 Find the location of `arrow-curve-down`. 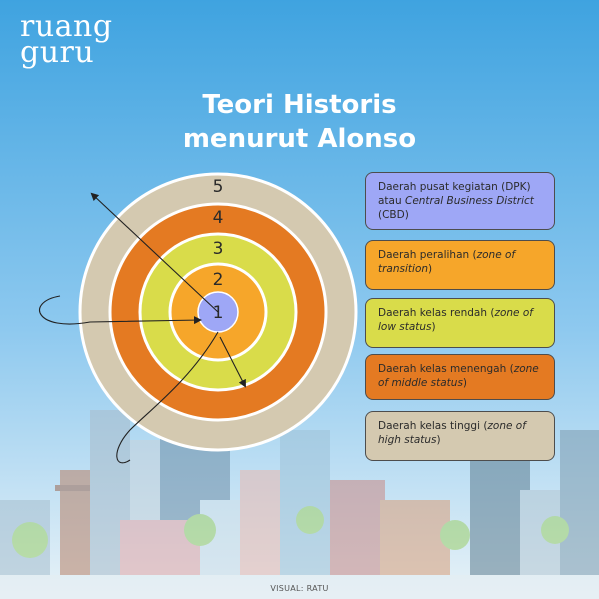

arrow-curve-down is located at coordinates (167, 397).